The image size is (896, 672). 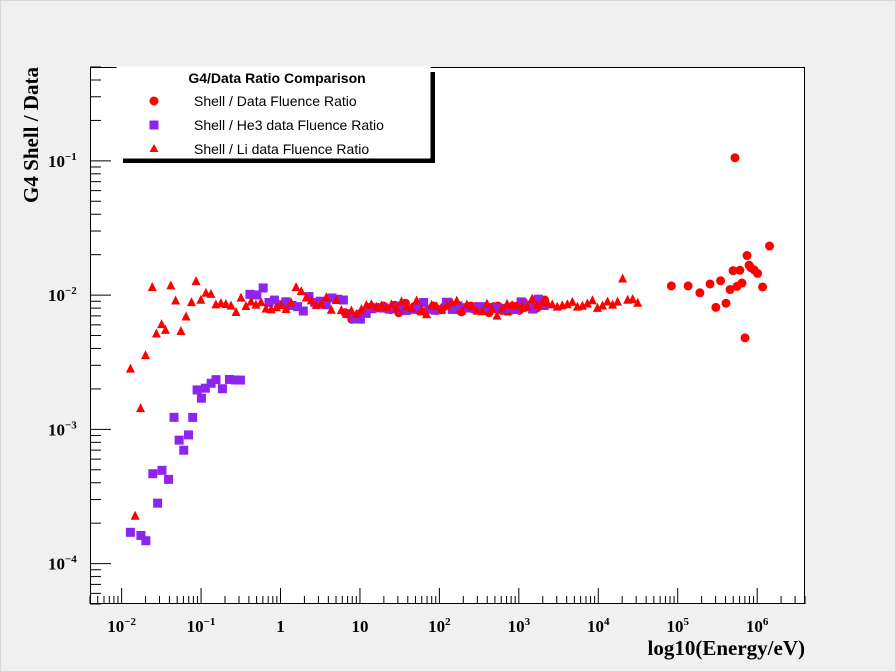 What do you see at coordinates (757, 626) in the screenshot?
I see `x-tick-label: 10⁶` at bounding box center [757, 626].